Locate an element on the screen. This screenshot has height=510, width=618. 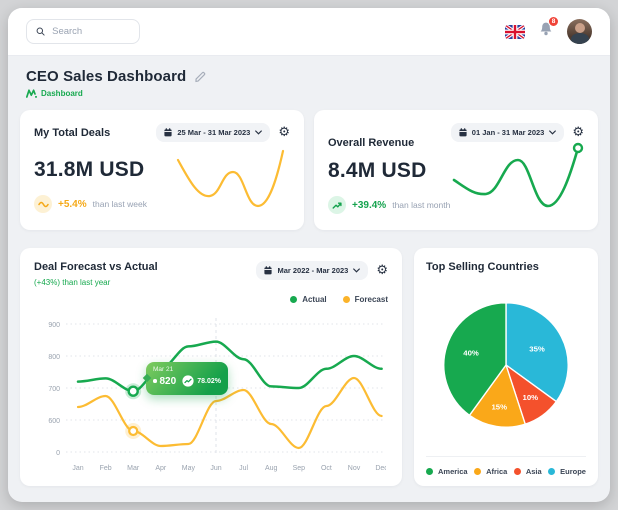
legend-item-actual: Actual is located at coordinates (308, 299).